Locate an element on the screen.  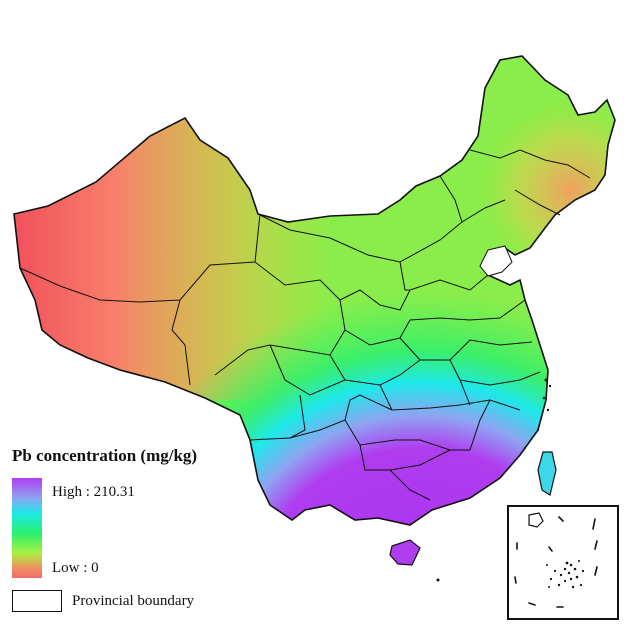
provincial-boundary-swatch is located at coordinates (37, 601).